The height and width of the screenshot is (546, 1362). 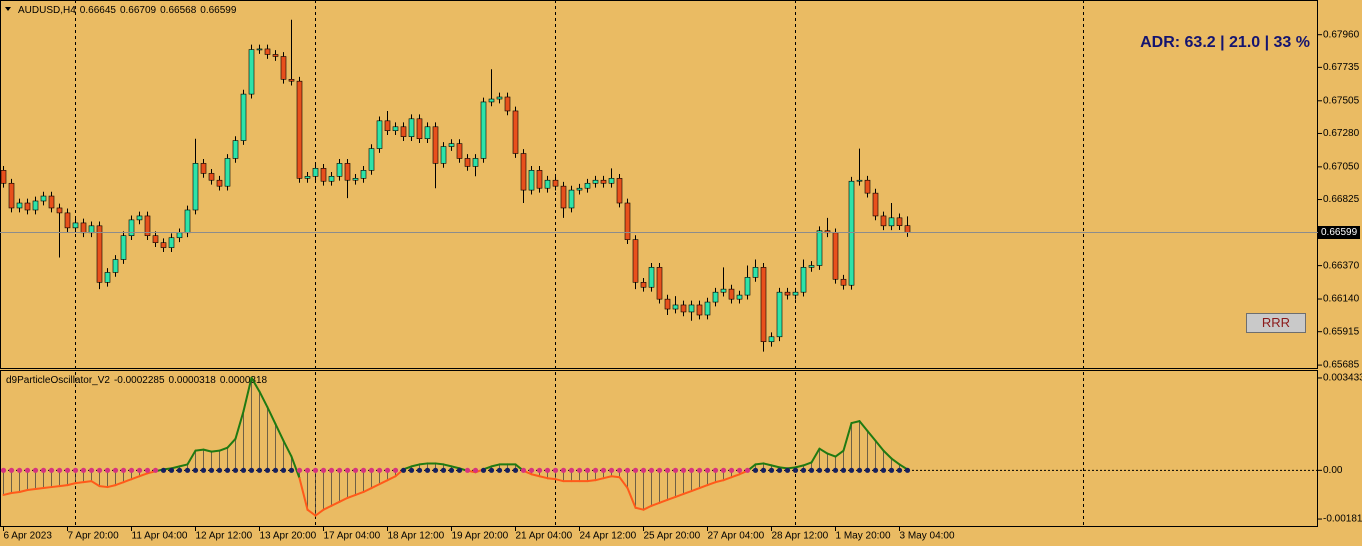 I want to click on rrr-button: RRR, so click(x=1276, y=323).